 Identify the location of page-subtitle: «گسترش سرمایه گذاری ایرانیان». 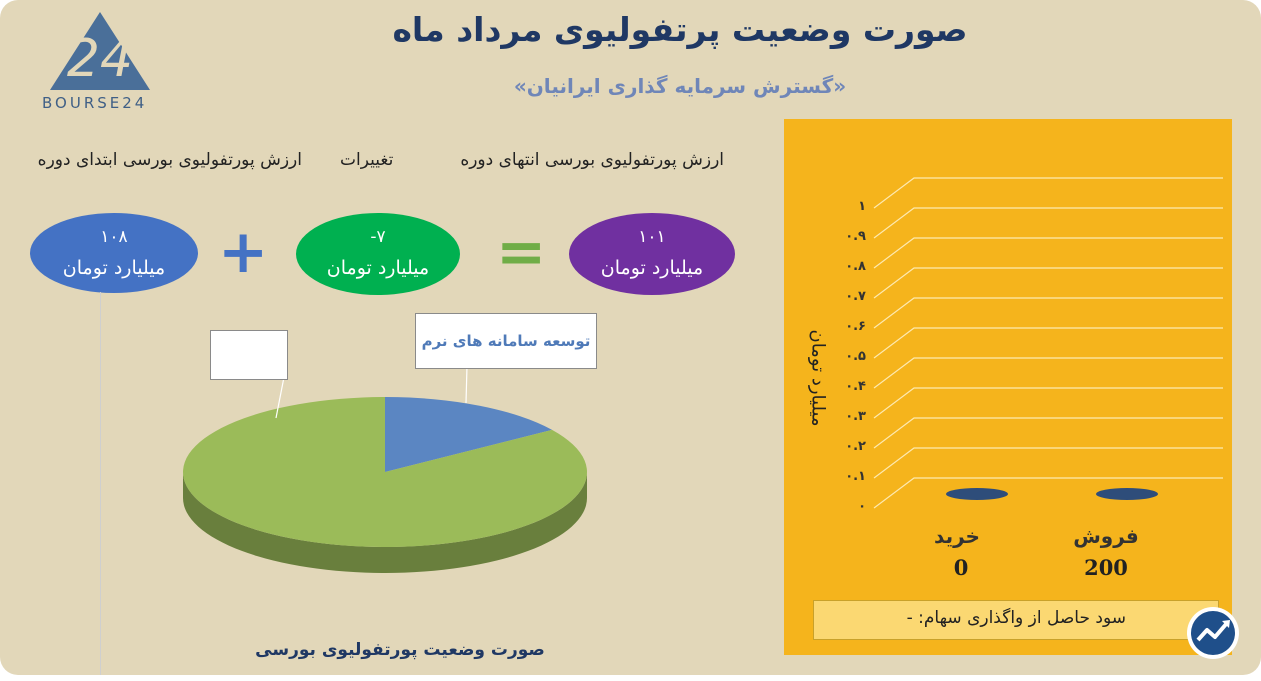
(680, 86).